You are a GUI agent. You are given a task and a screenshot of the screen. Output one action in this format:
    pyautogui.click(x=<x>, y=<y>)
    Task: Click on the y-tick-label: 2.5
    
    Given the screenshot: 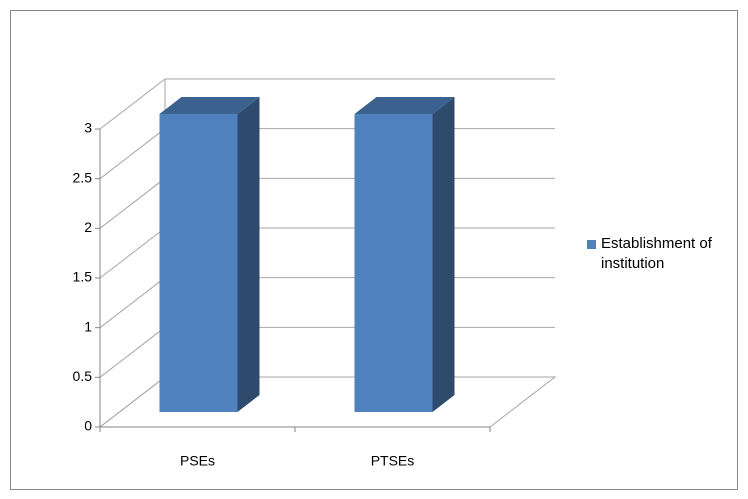 What is the action you would take?
    pyautogui.click(x=83, y=177)
    